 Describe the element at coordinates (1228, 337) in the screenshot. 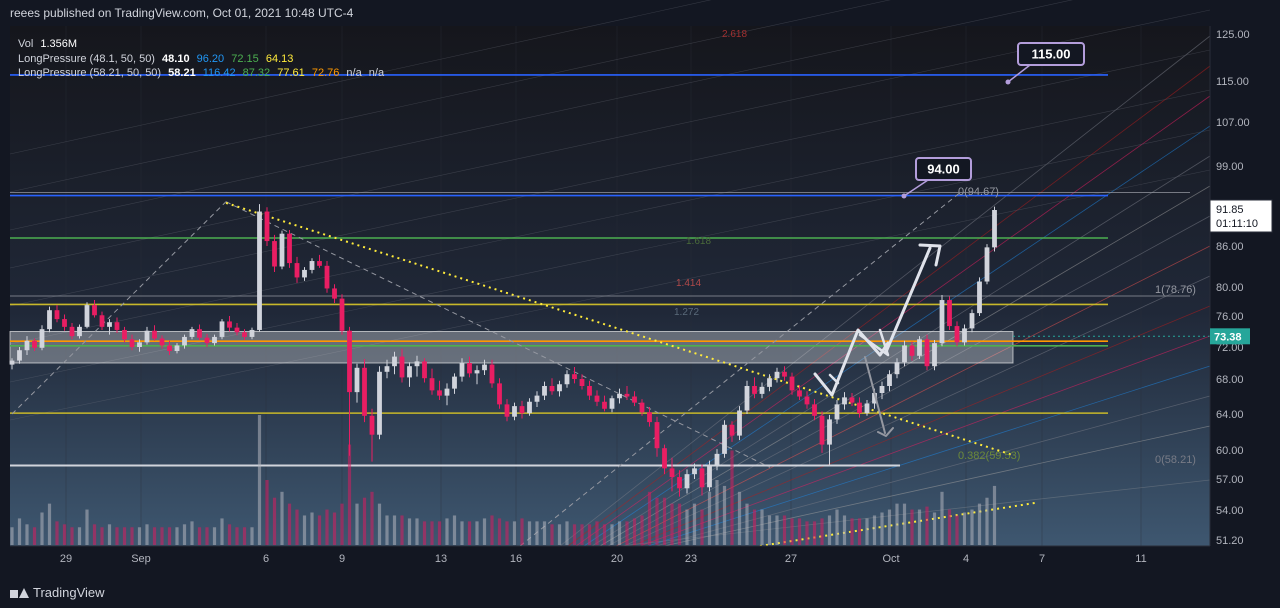

I see `green-price-label: 73.38` at that location.